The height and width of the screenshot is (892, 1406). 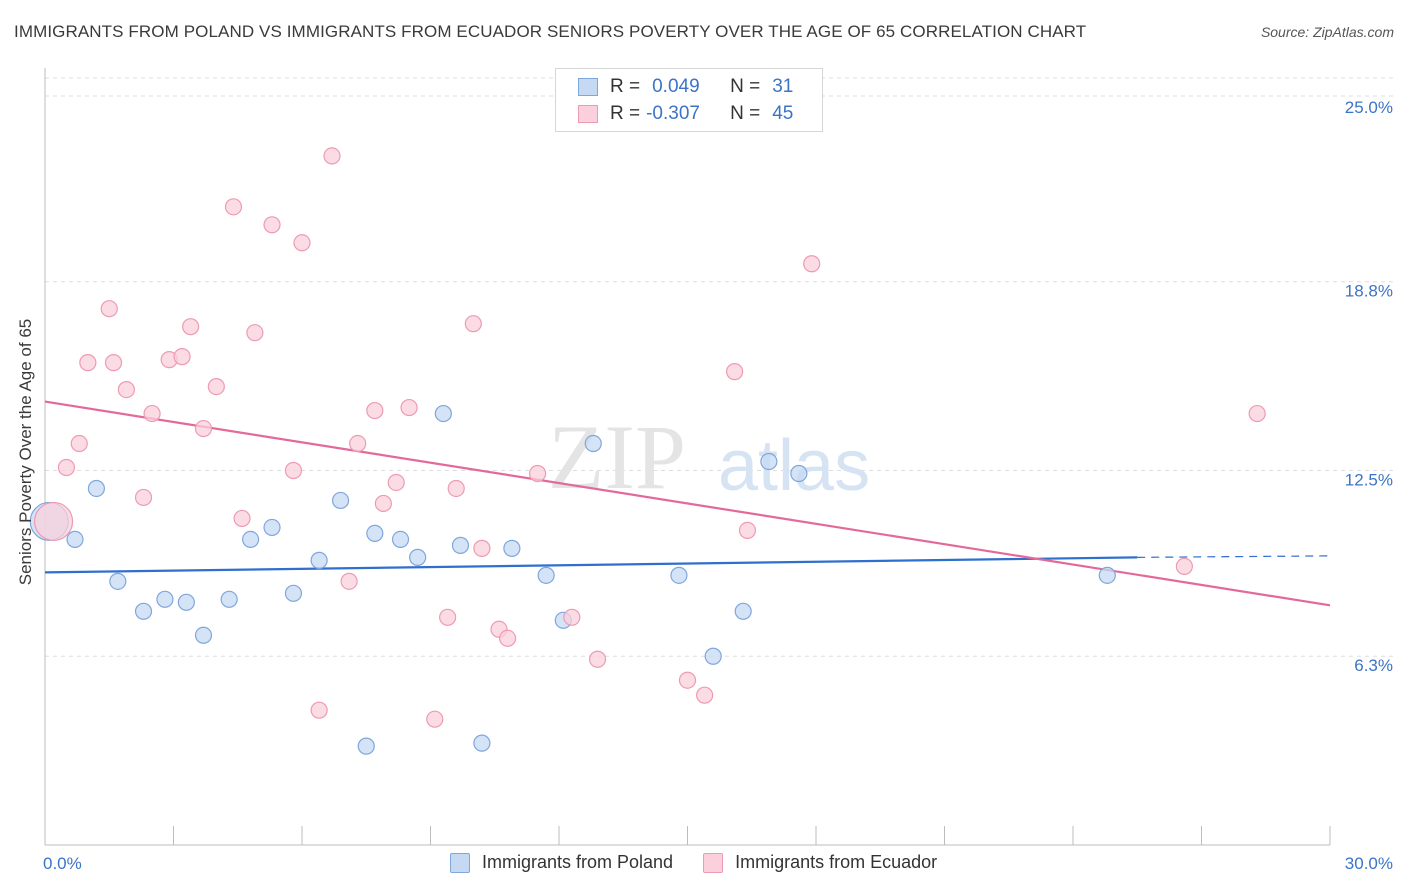 I want to click on trend-line-poland, so click(x=591, y=565).